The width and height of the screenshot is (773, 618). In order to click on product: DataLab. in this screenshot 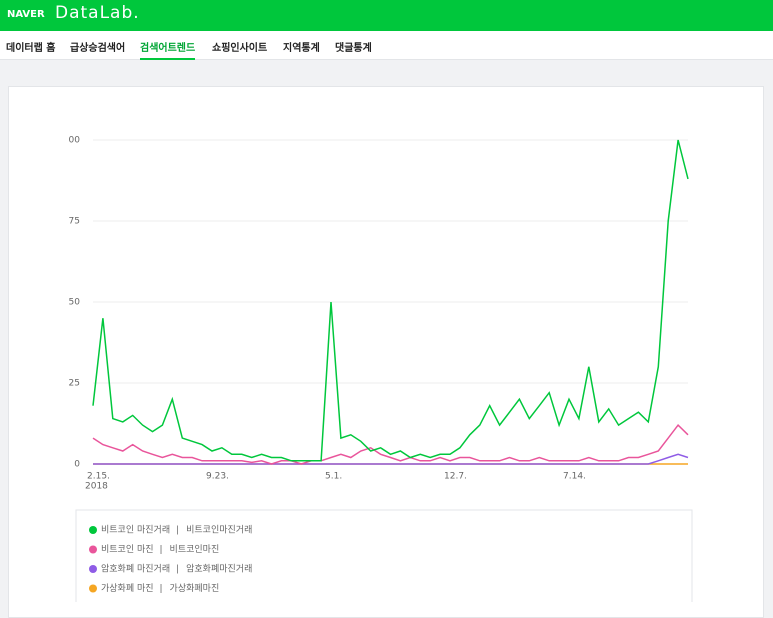, I will do `click(97, 13)`.